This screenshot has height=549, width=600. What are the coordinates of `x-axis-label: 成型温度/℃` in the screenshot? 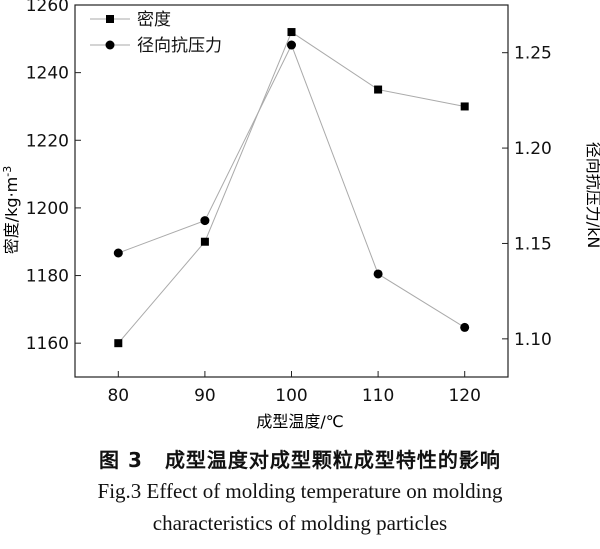 It's located at (299, 421).